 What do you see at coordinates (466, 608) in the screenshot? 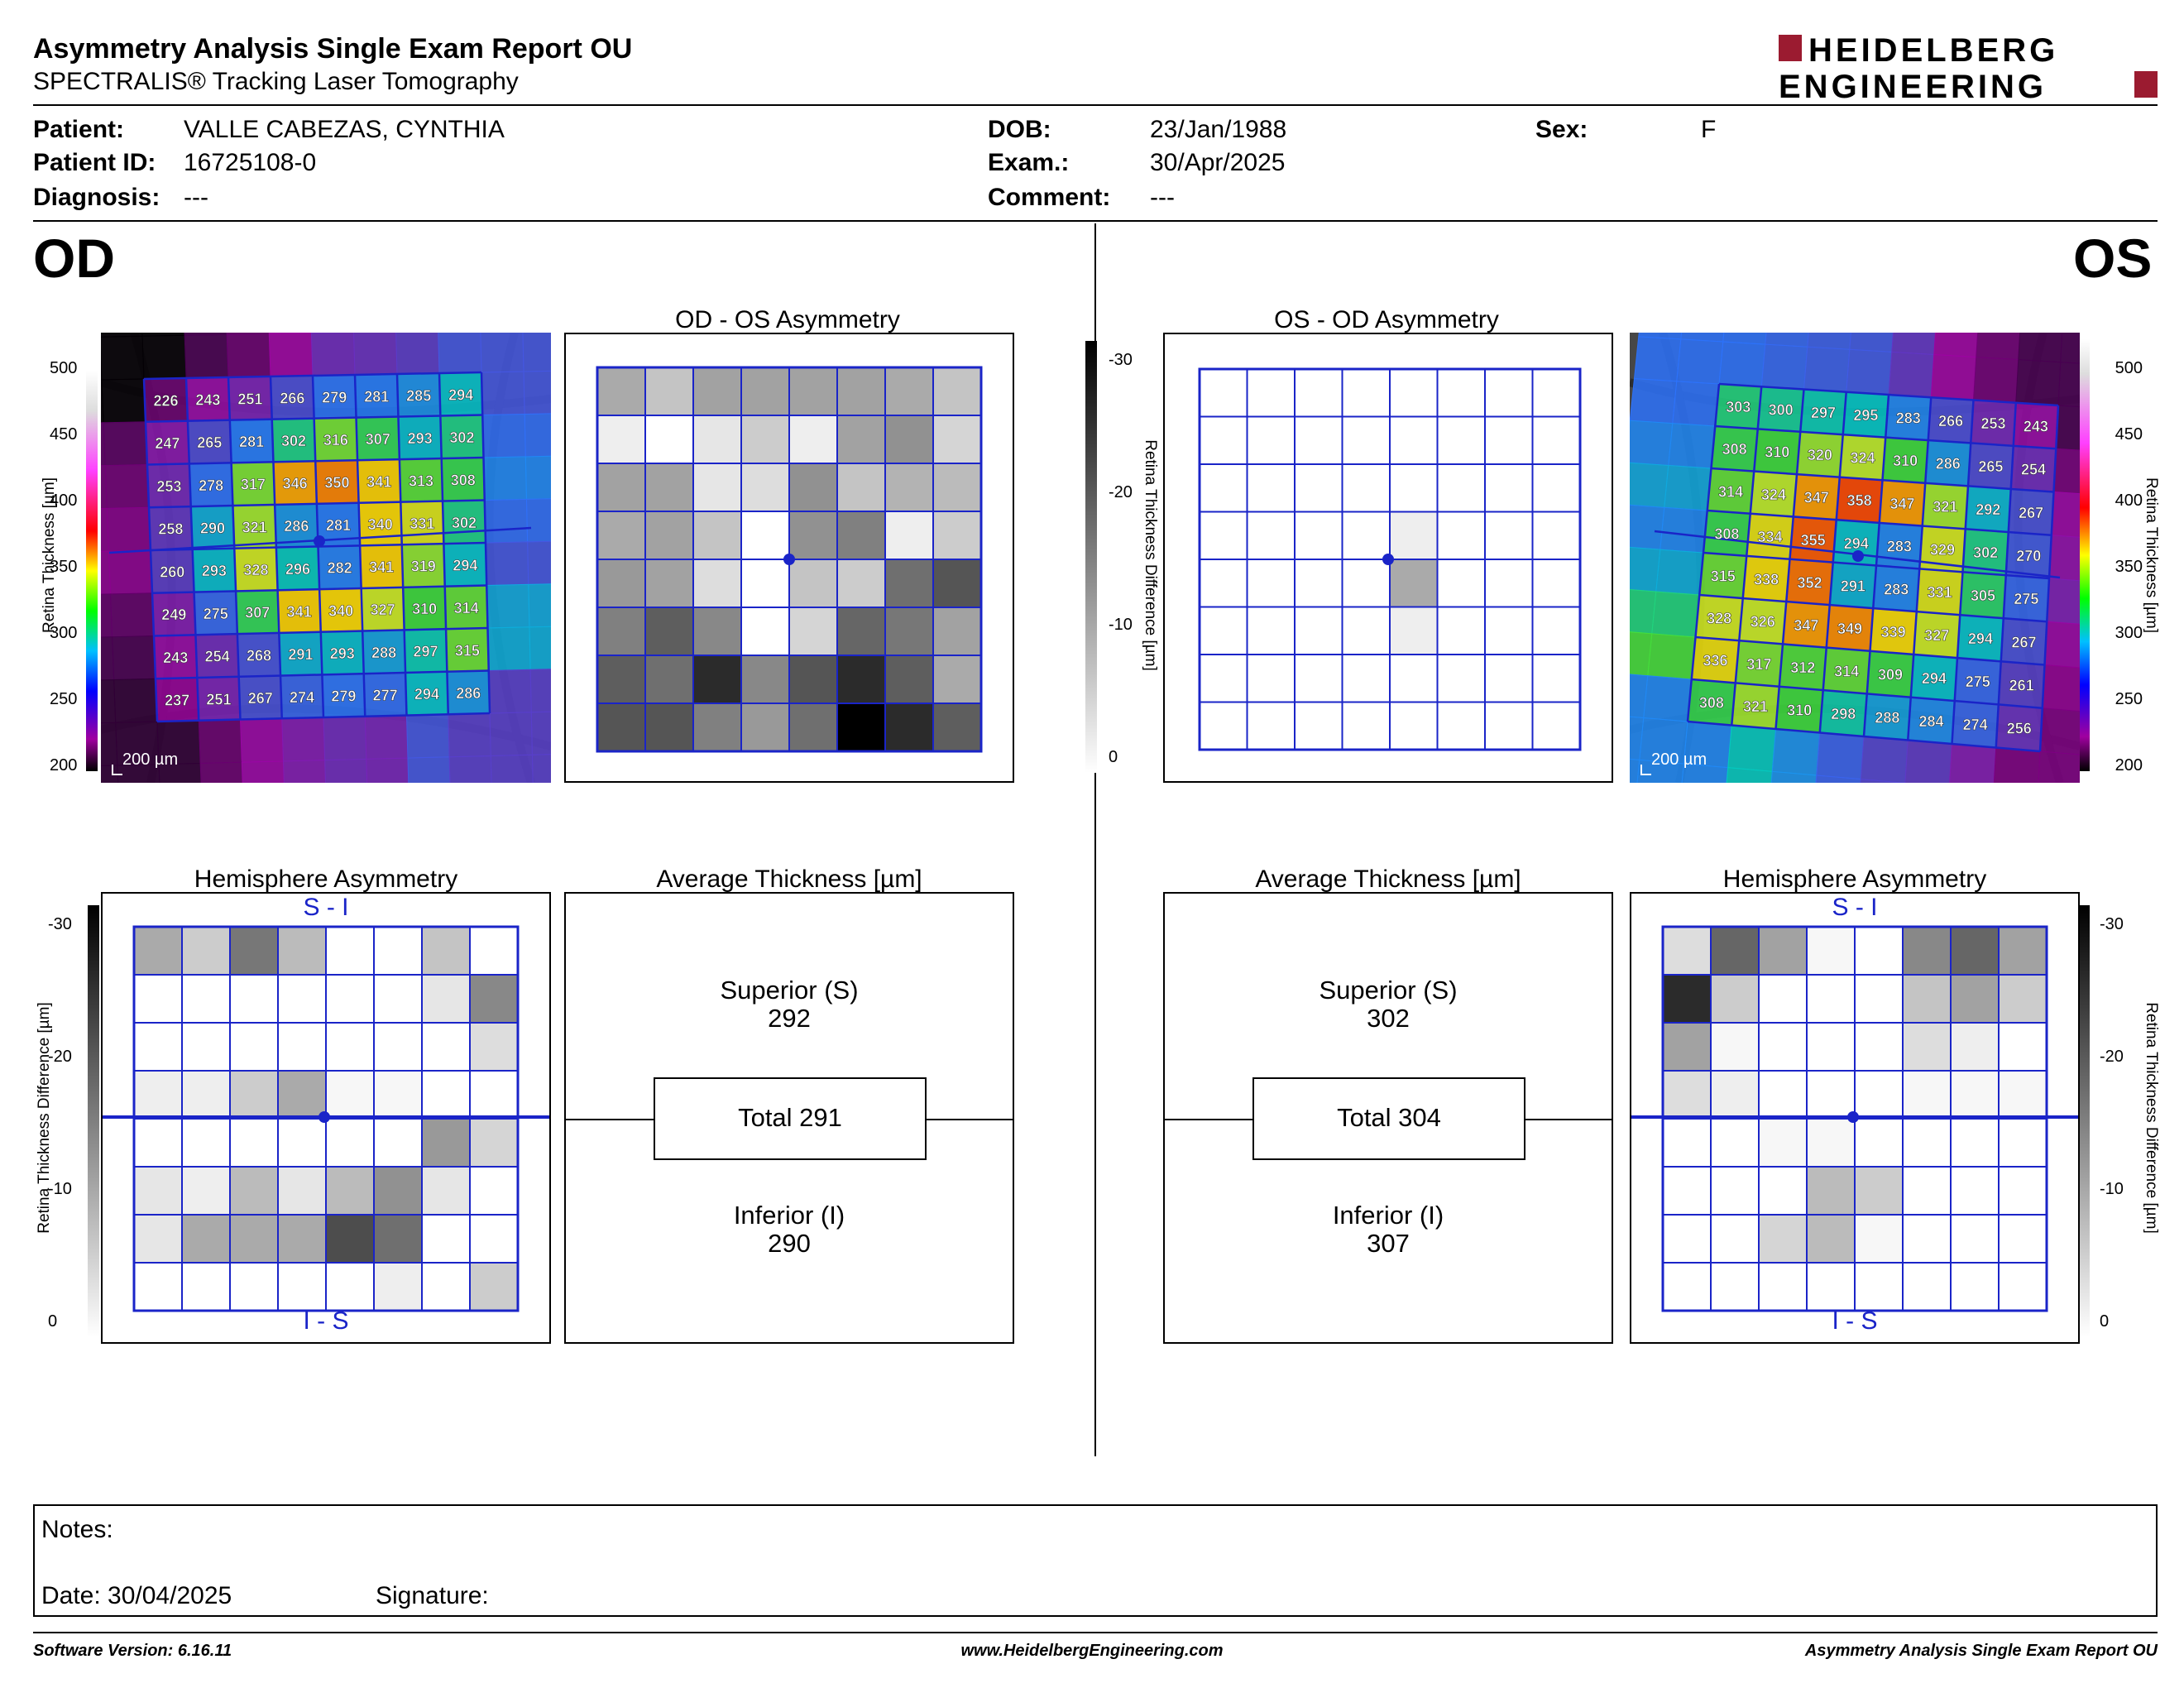
I see `thickness-value: 314` at bounding box center [466, 608].